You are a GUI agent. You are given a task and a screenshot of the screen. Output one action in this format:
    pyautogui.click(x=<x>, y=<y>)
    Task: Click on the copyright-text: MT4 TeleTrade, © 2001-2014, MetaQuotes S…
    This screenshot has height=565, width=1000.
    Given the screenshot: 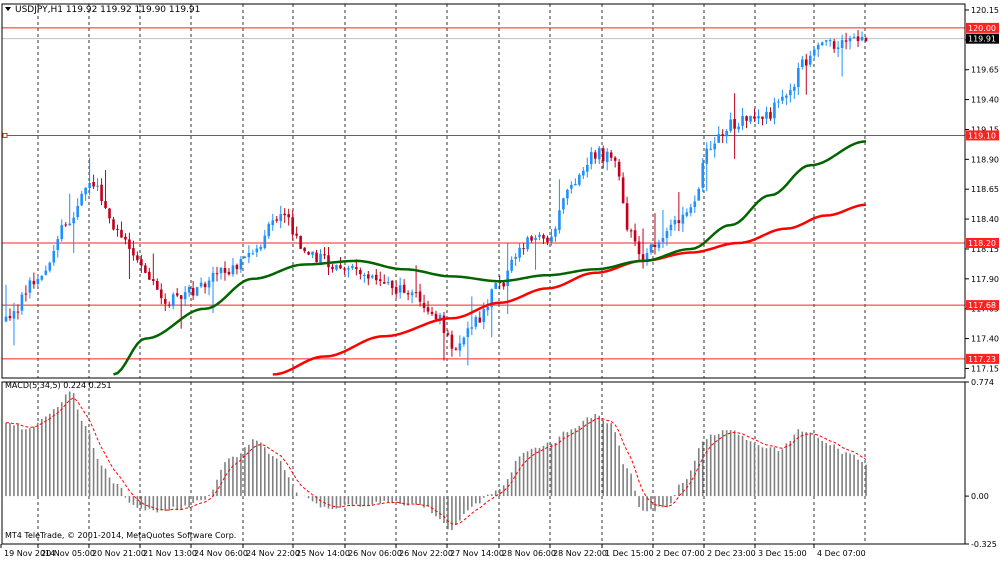 What is the action you would take?
    pyautogui.click(x=120, y=535)
    